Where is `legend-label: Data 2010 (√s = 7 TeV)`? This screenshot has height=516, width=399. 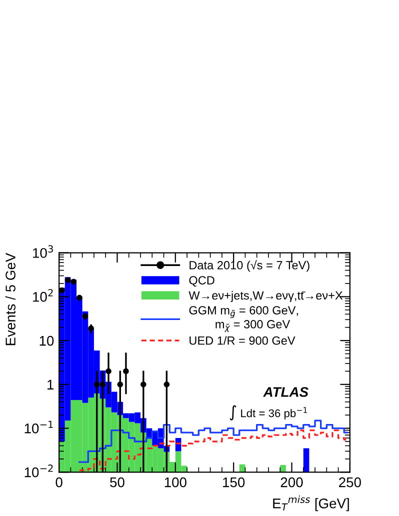
legend-label: Data 2010 (√s = 7 TeV) is located at coordinates (250, 266).